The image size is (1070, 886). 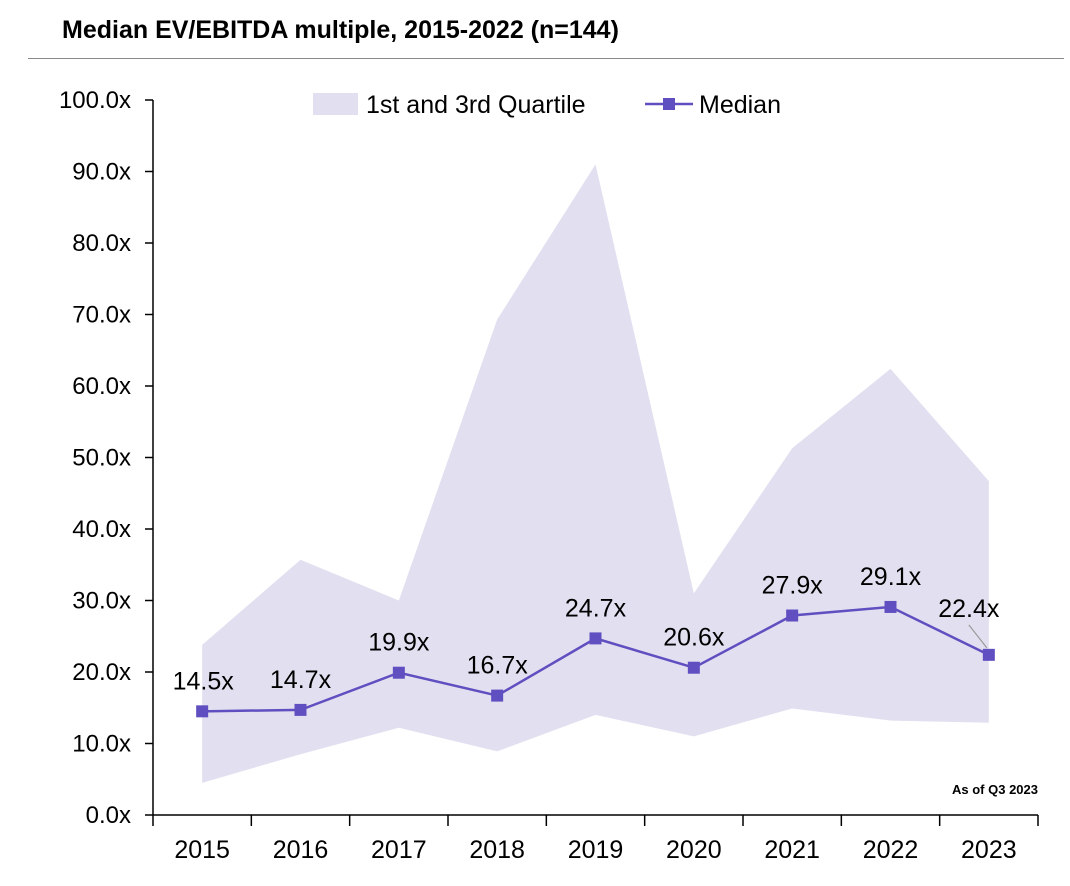 What do you see at coordinates (95, 100) in the screenshot?
I see `y-tick-label: 100.0x` at bounding box center [95, 100].